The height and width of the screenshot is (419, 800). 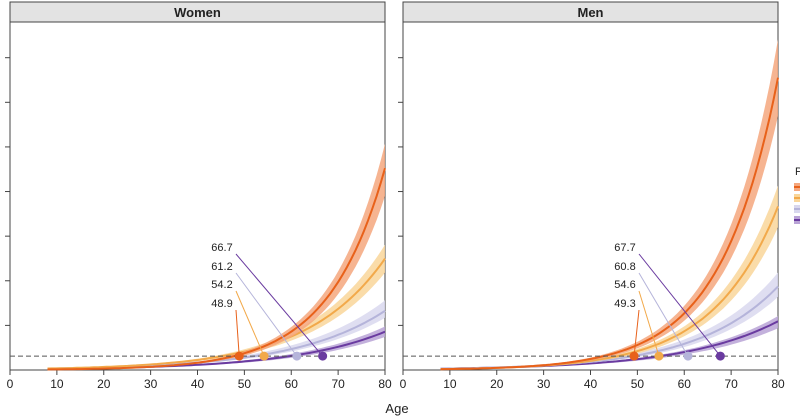 I want to click on threshold-age-label: 61.2, so click(x=221, y=267).